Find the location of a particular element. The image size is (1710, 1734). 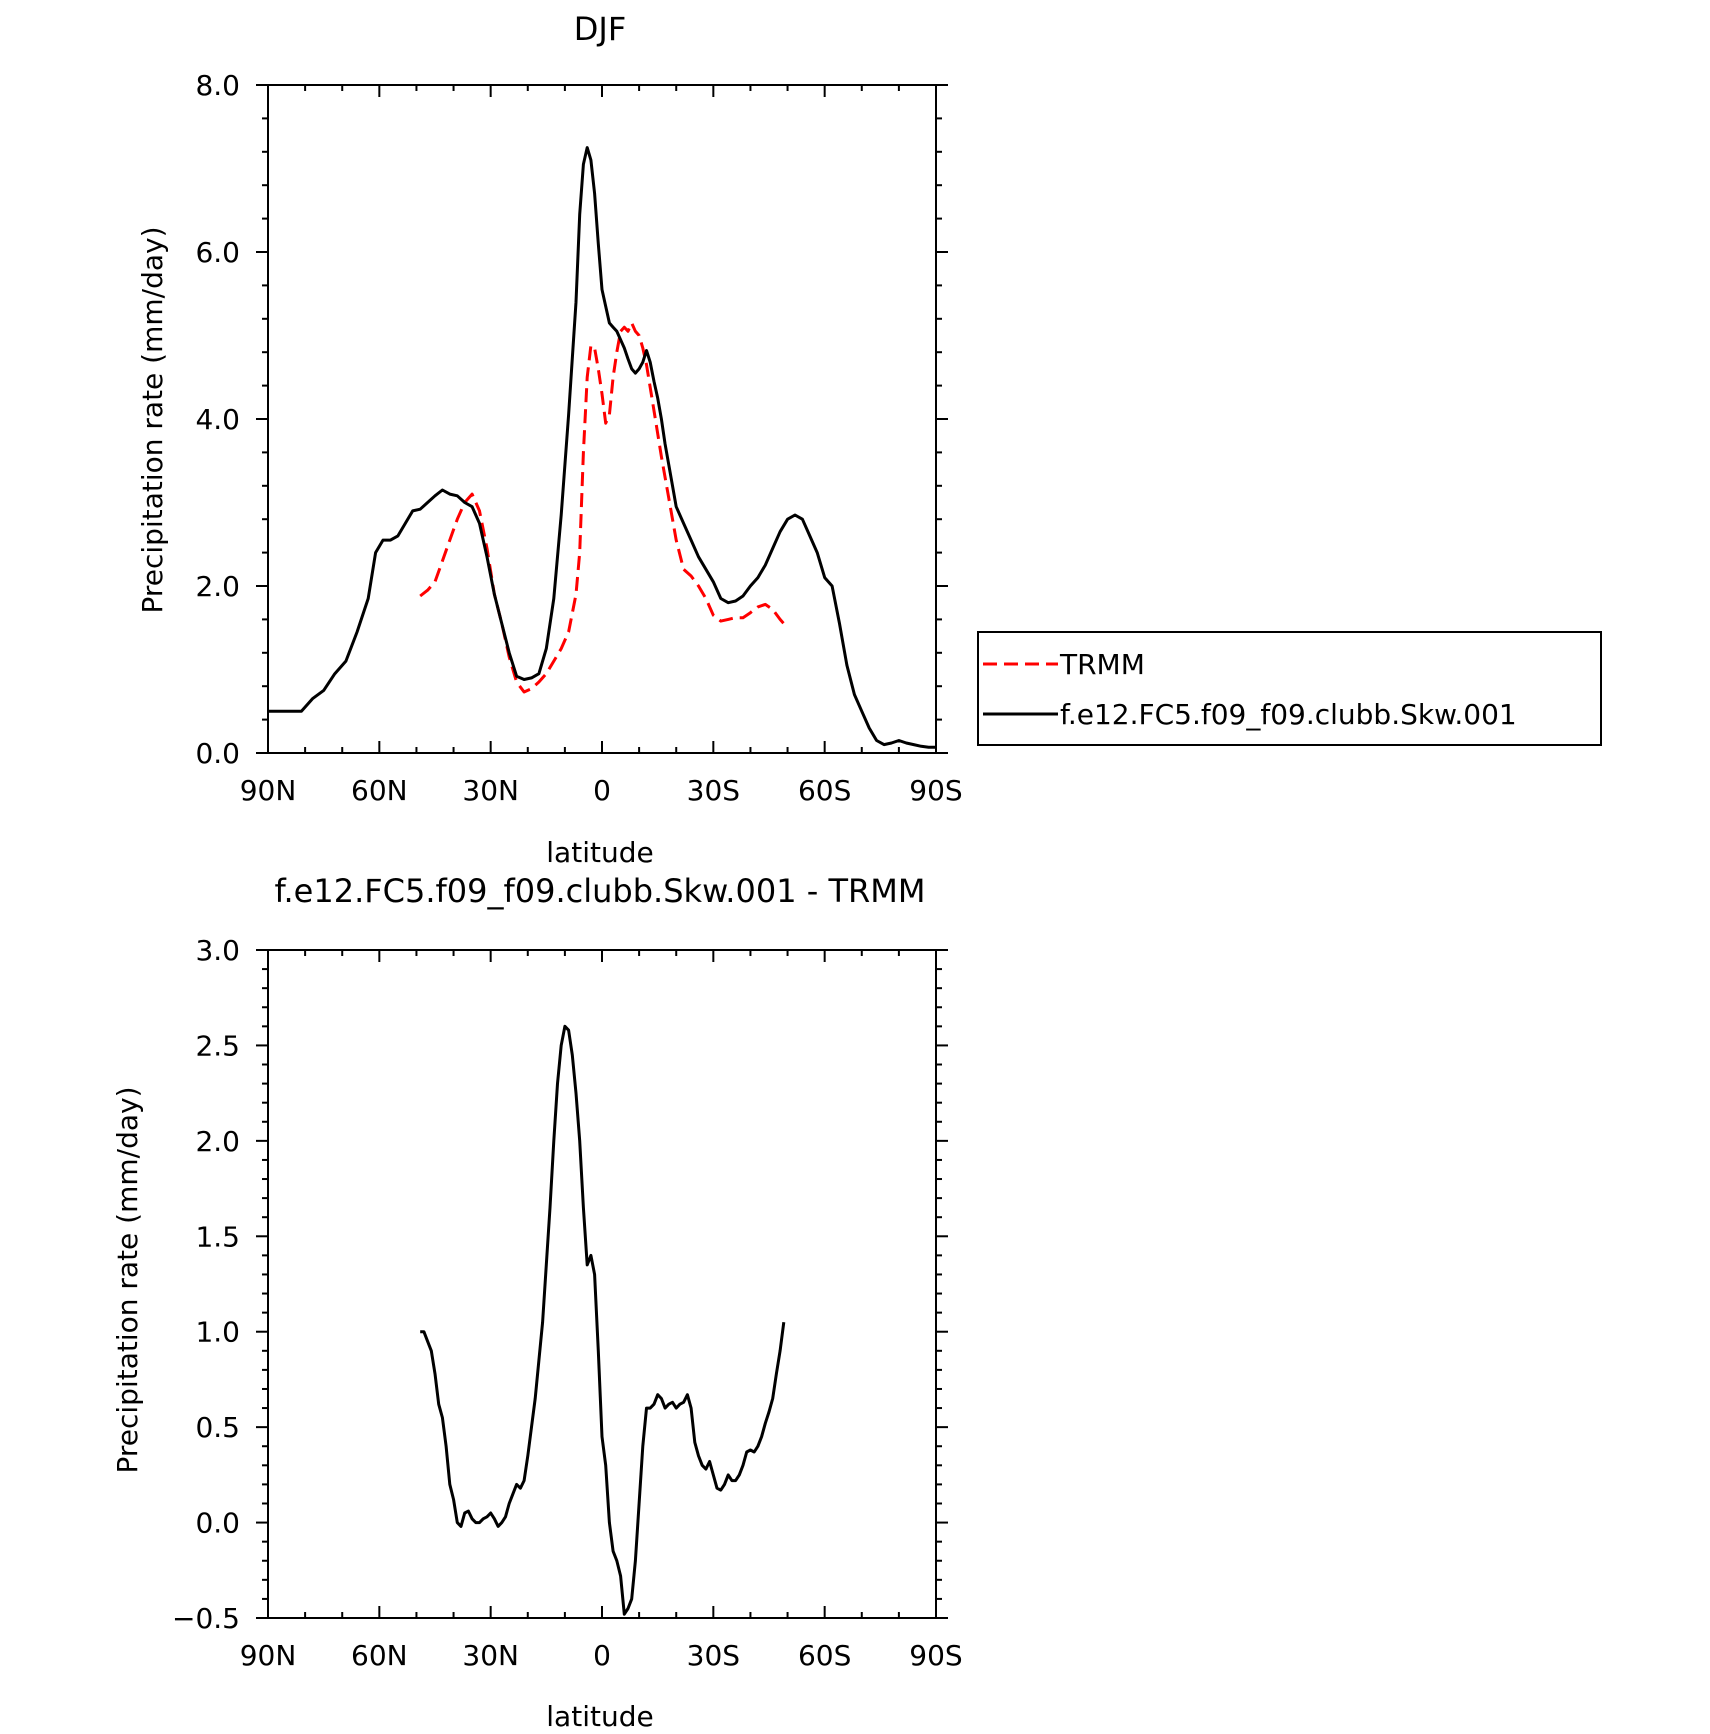

y-tick-label: 1.5 is located at coordinates (217, 1236).